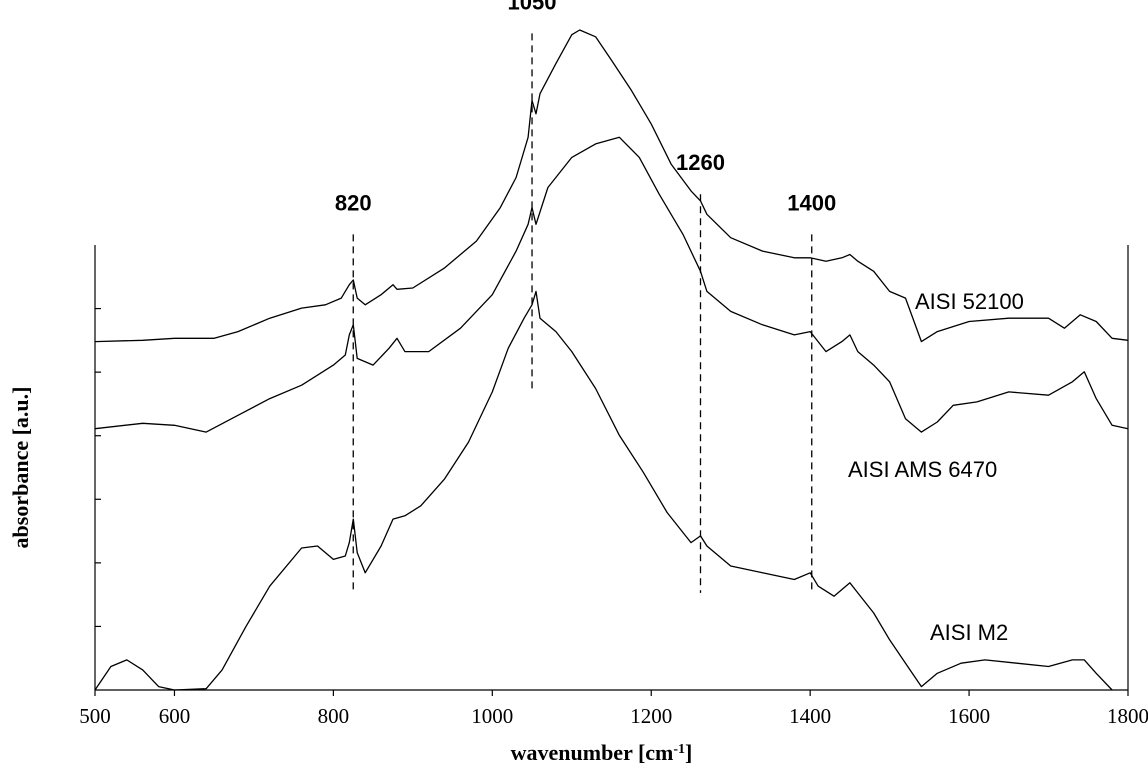 This screenshot has width=1148, height=771. Describe the element at coordinates (651, 716) in the screenshot. I see `x-tick-label: 1200` at that location.